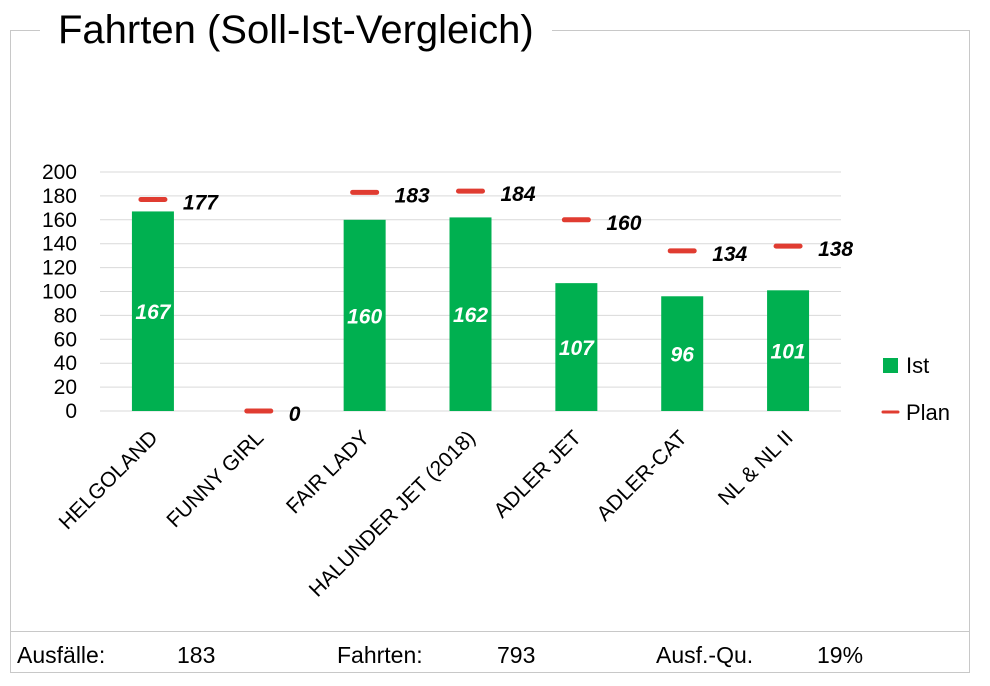 The height and width of the screenshot is (686, 990). Describe the element at coordinates (490, 631) in the screenshot. I see `footer-divider` at that location.